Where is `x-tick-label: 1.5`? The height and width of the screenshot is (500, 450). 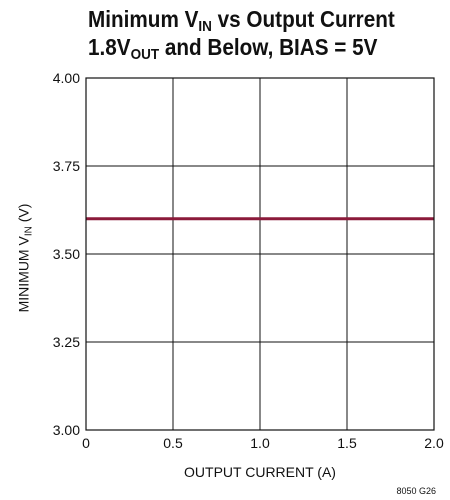 x-tick-label: 1.5 is located at coordinates (347, 443).